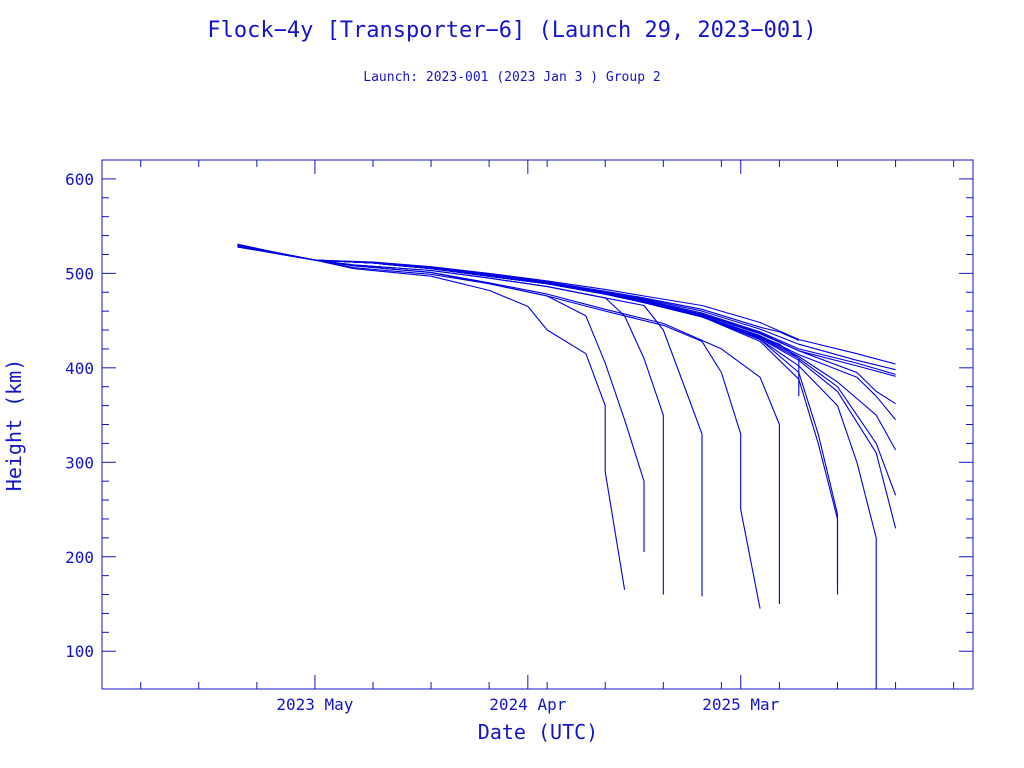 Image resolution: width=1024 pixels, height=768 pixels. I want to click on y-tick-label: 100, so click(79, 651).